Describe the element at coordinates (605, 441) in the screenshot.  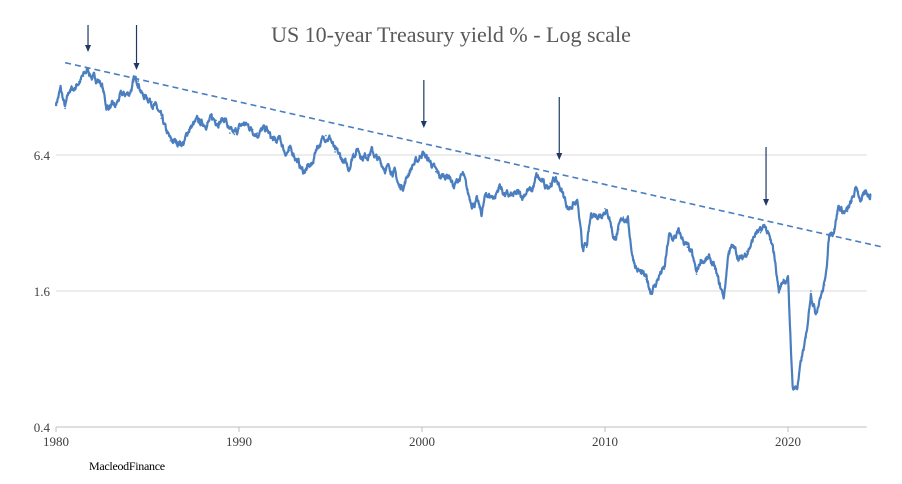
I see `x-tick-label: 2010` at that location.